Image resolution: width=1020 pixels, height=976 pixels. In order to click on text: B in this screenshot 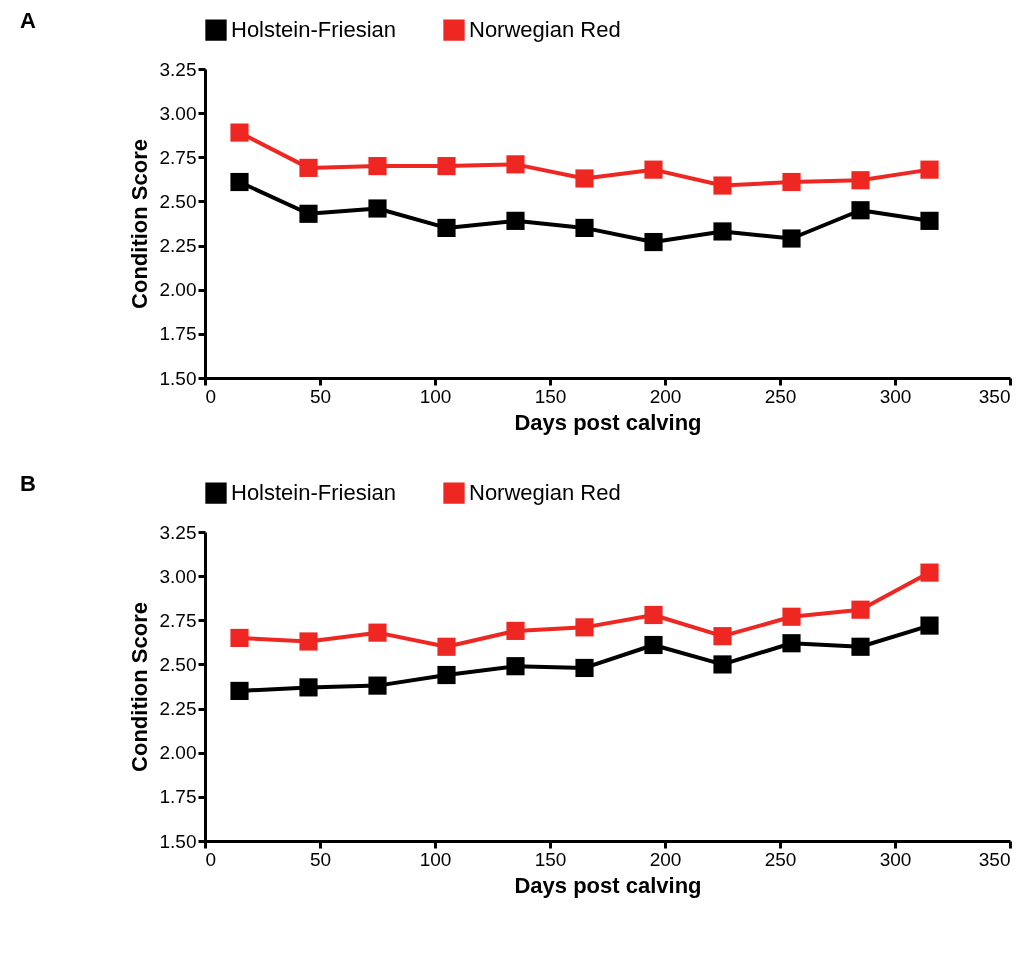, I will do `click(28, 483)`.